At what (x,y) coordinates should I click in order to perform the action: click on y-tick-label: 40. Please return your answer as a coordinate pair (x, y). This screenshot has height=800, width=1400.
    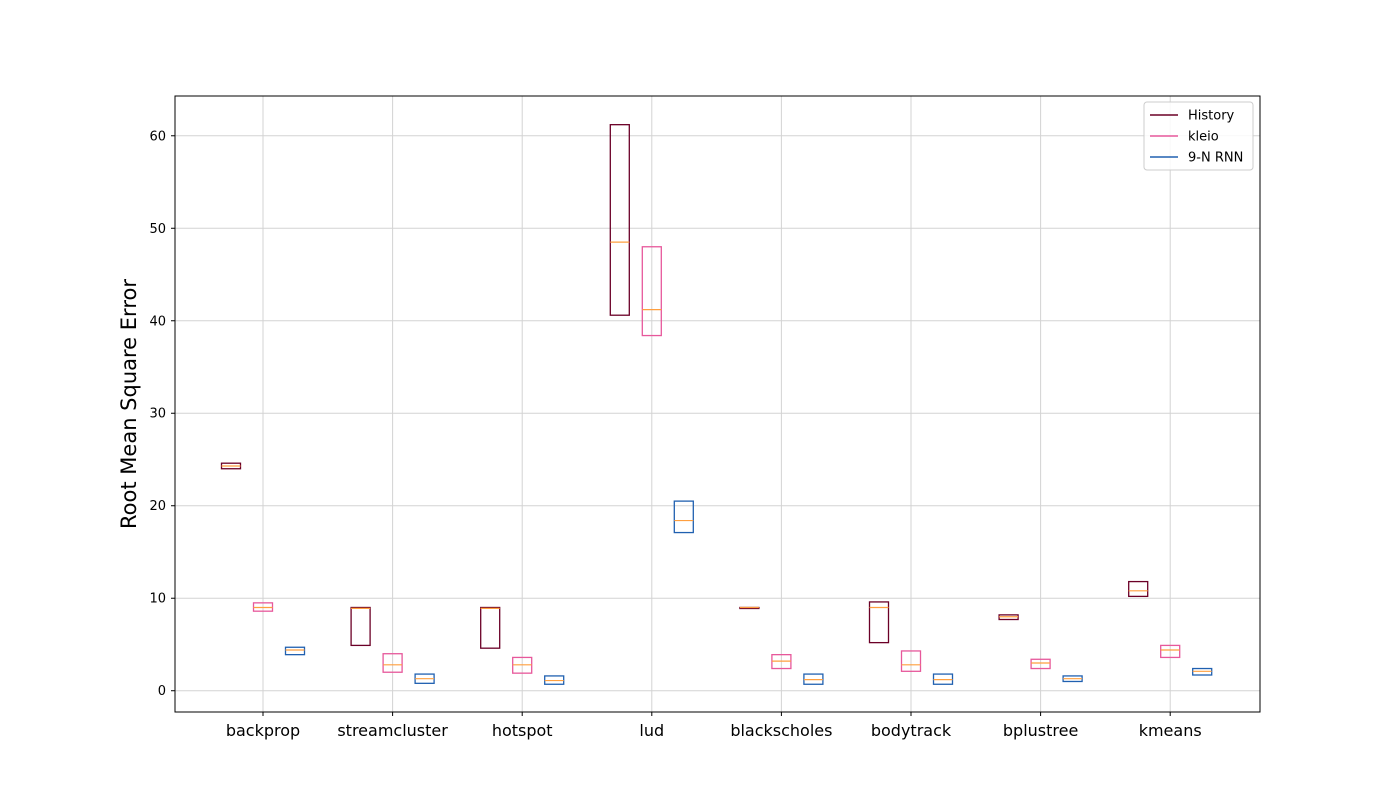
    Looking at the image, I should click on (157, 321).